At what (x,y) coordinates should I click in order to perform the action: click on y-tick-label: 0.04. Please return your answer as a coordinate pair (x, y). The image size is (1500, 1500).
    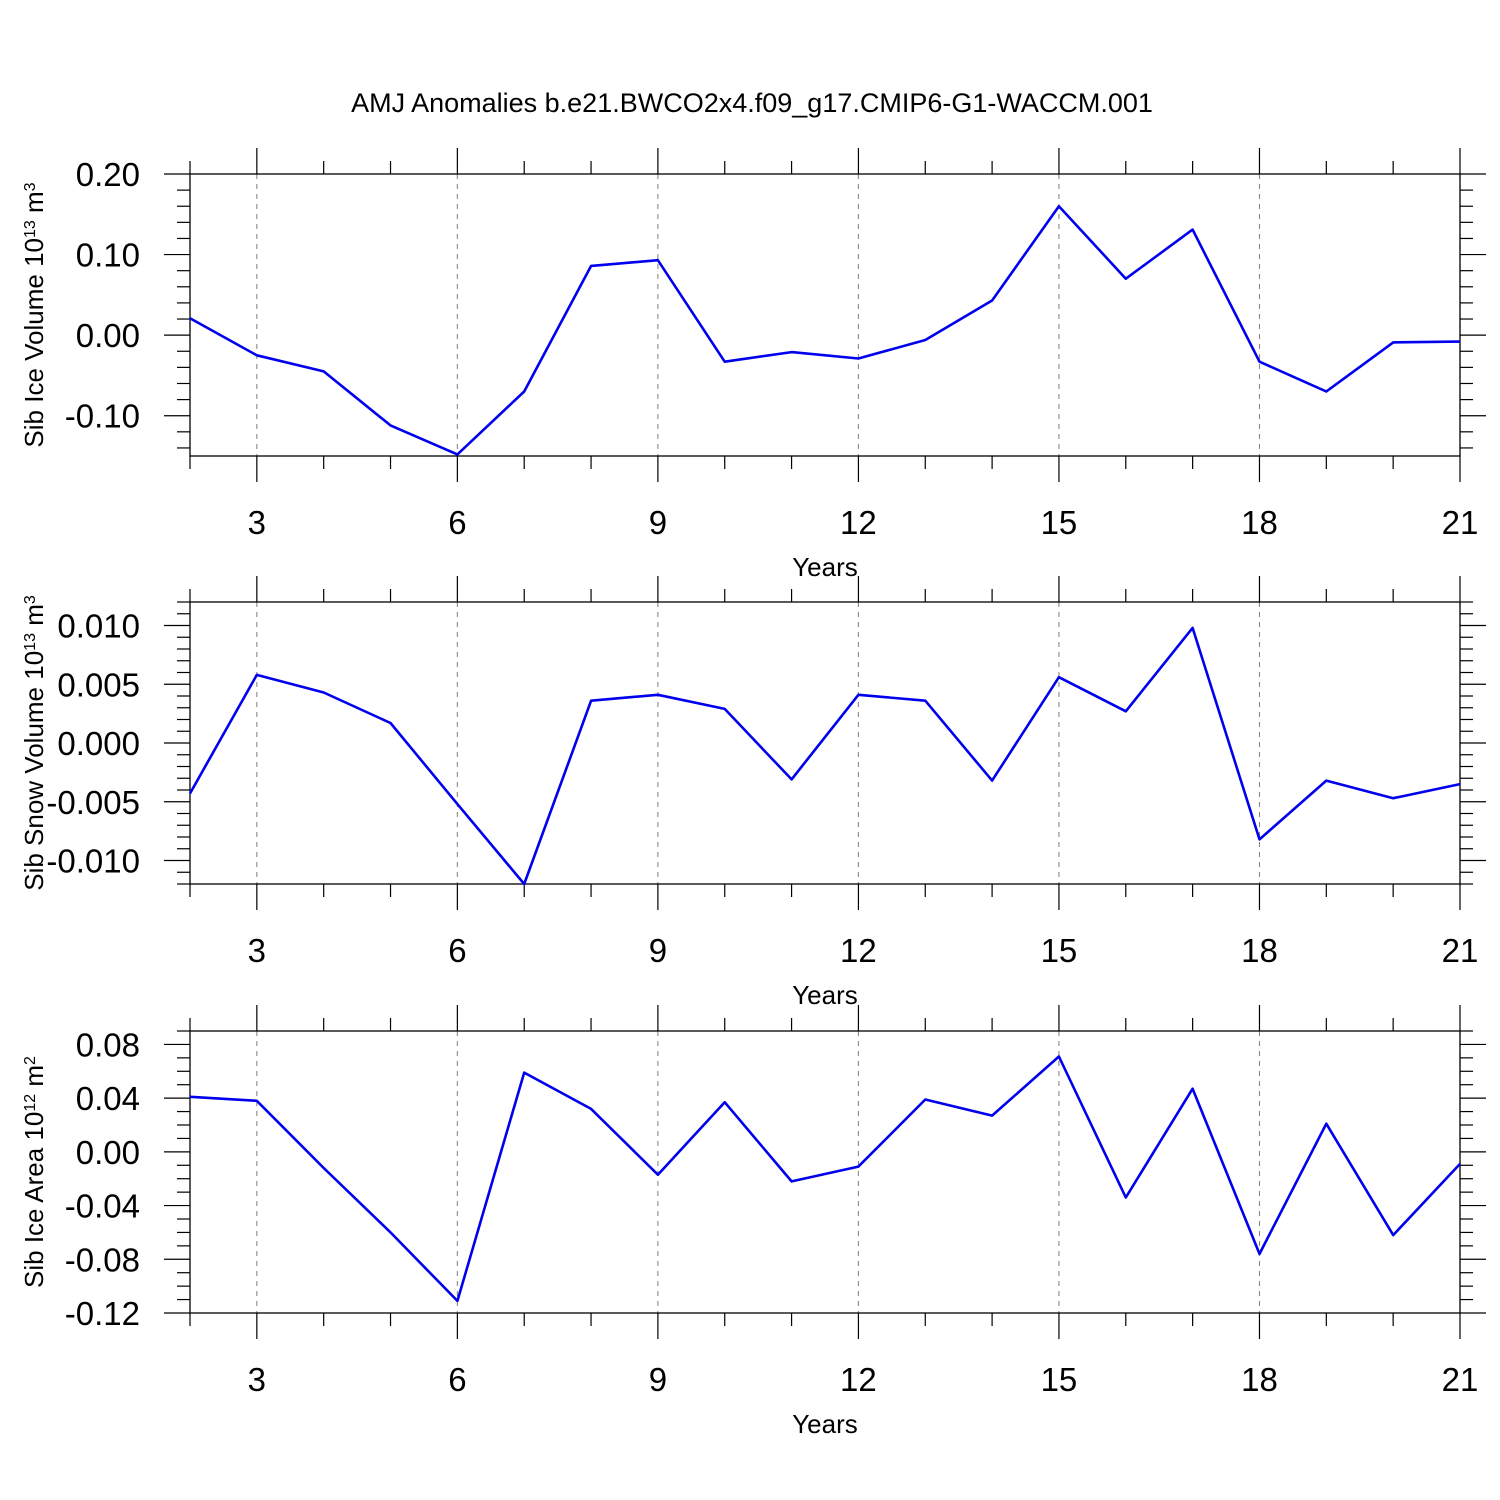
    Looking at the image, I should click on (108, 1098).